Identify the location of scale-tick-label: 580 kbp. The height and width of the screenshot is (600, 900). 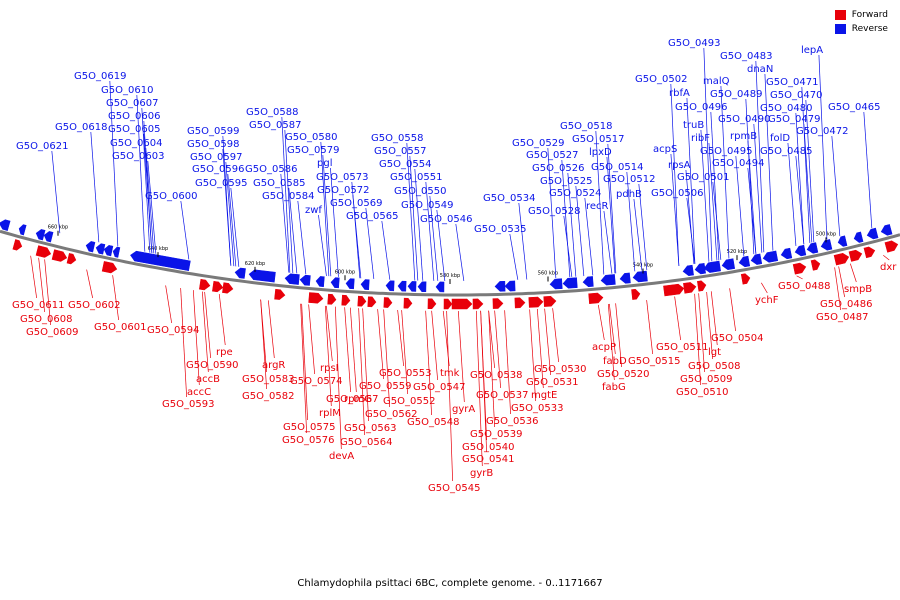
(450, 276).